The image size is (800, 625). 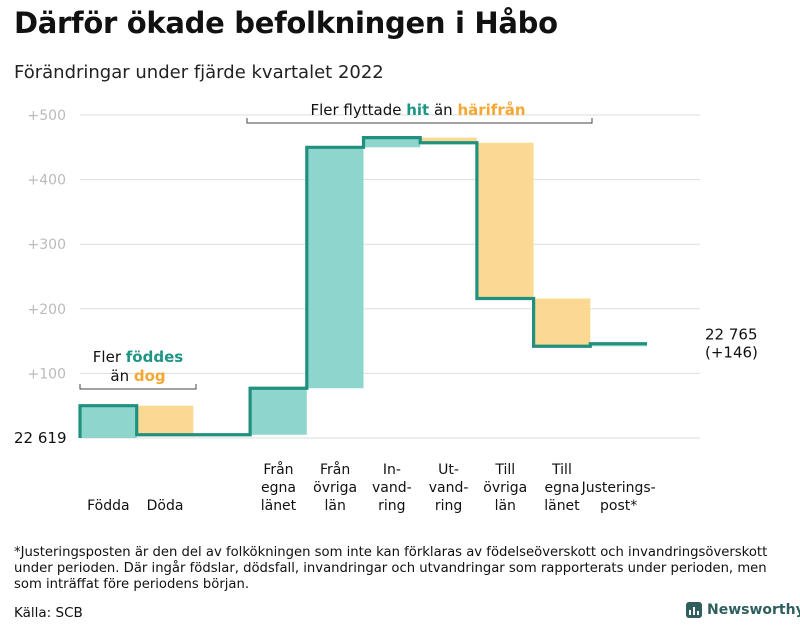 I want to click on category-label: post*, so click(x=618, y=506).